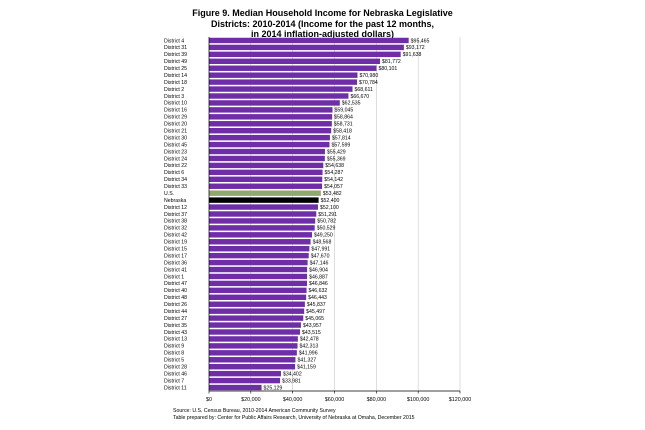 The image size is (645, 430). Describe the element at coordinates (175, 83) in the screenshot. I see `category-label: District 18` at that location.